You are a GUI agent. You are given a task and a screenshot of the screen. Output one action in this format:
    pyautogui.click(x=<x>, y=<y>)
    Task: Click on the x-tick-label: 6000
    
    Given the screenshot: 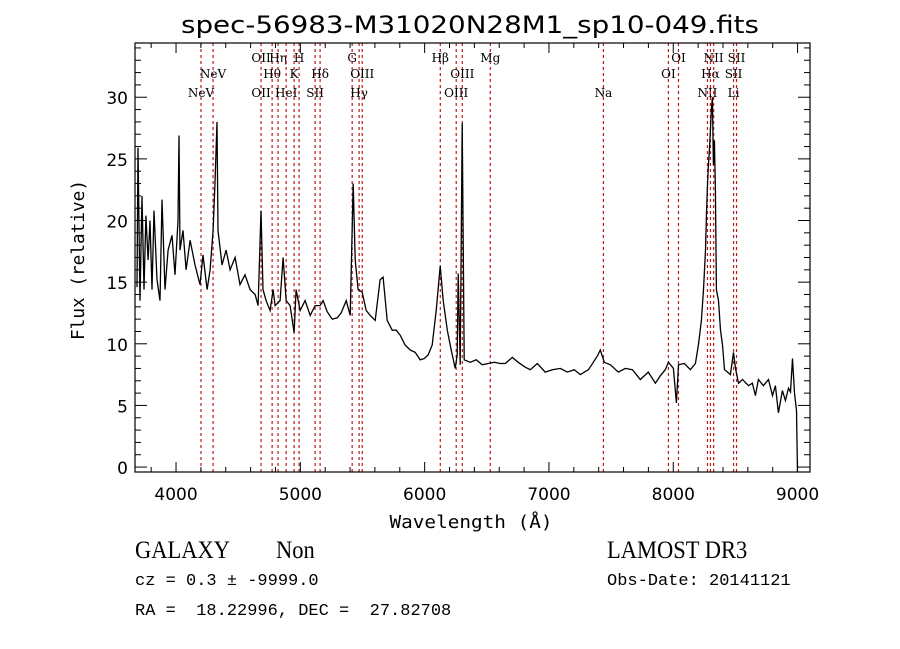 What is the action you would take?
    pyautogui.click(x=424, y=495)
    